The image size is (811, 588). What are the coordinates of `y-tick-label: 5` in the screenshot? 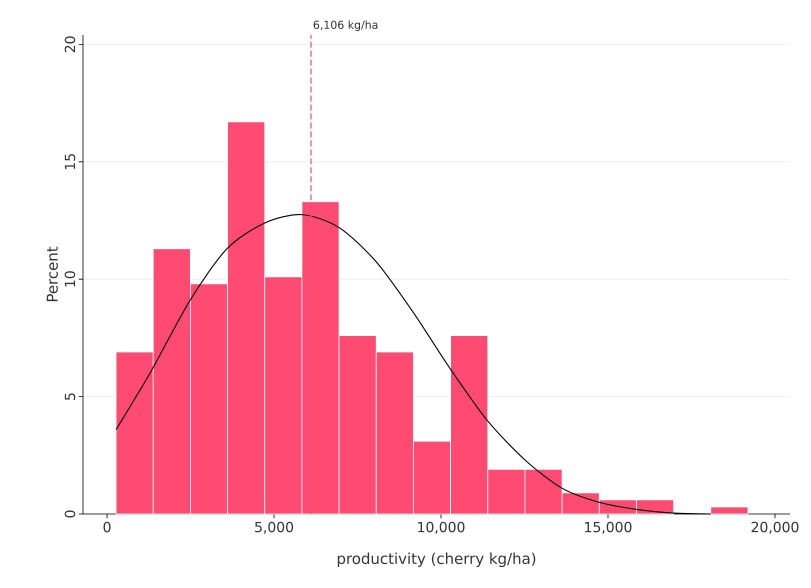 It's located at (70, 396).